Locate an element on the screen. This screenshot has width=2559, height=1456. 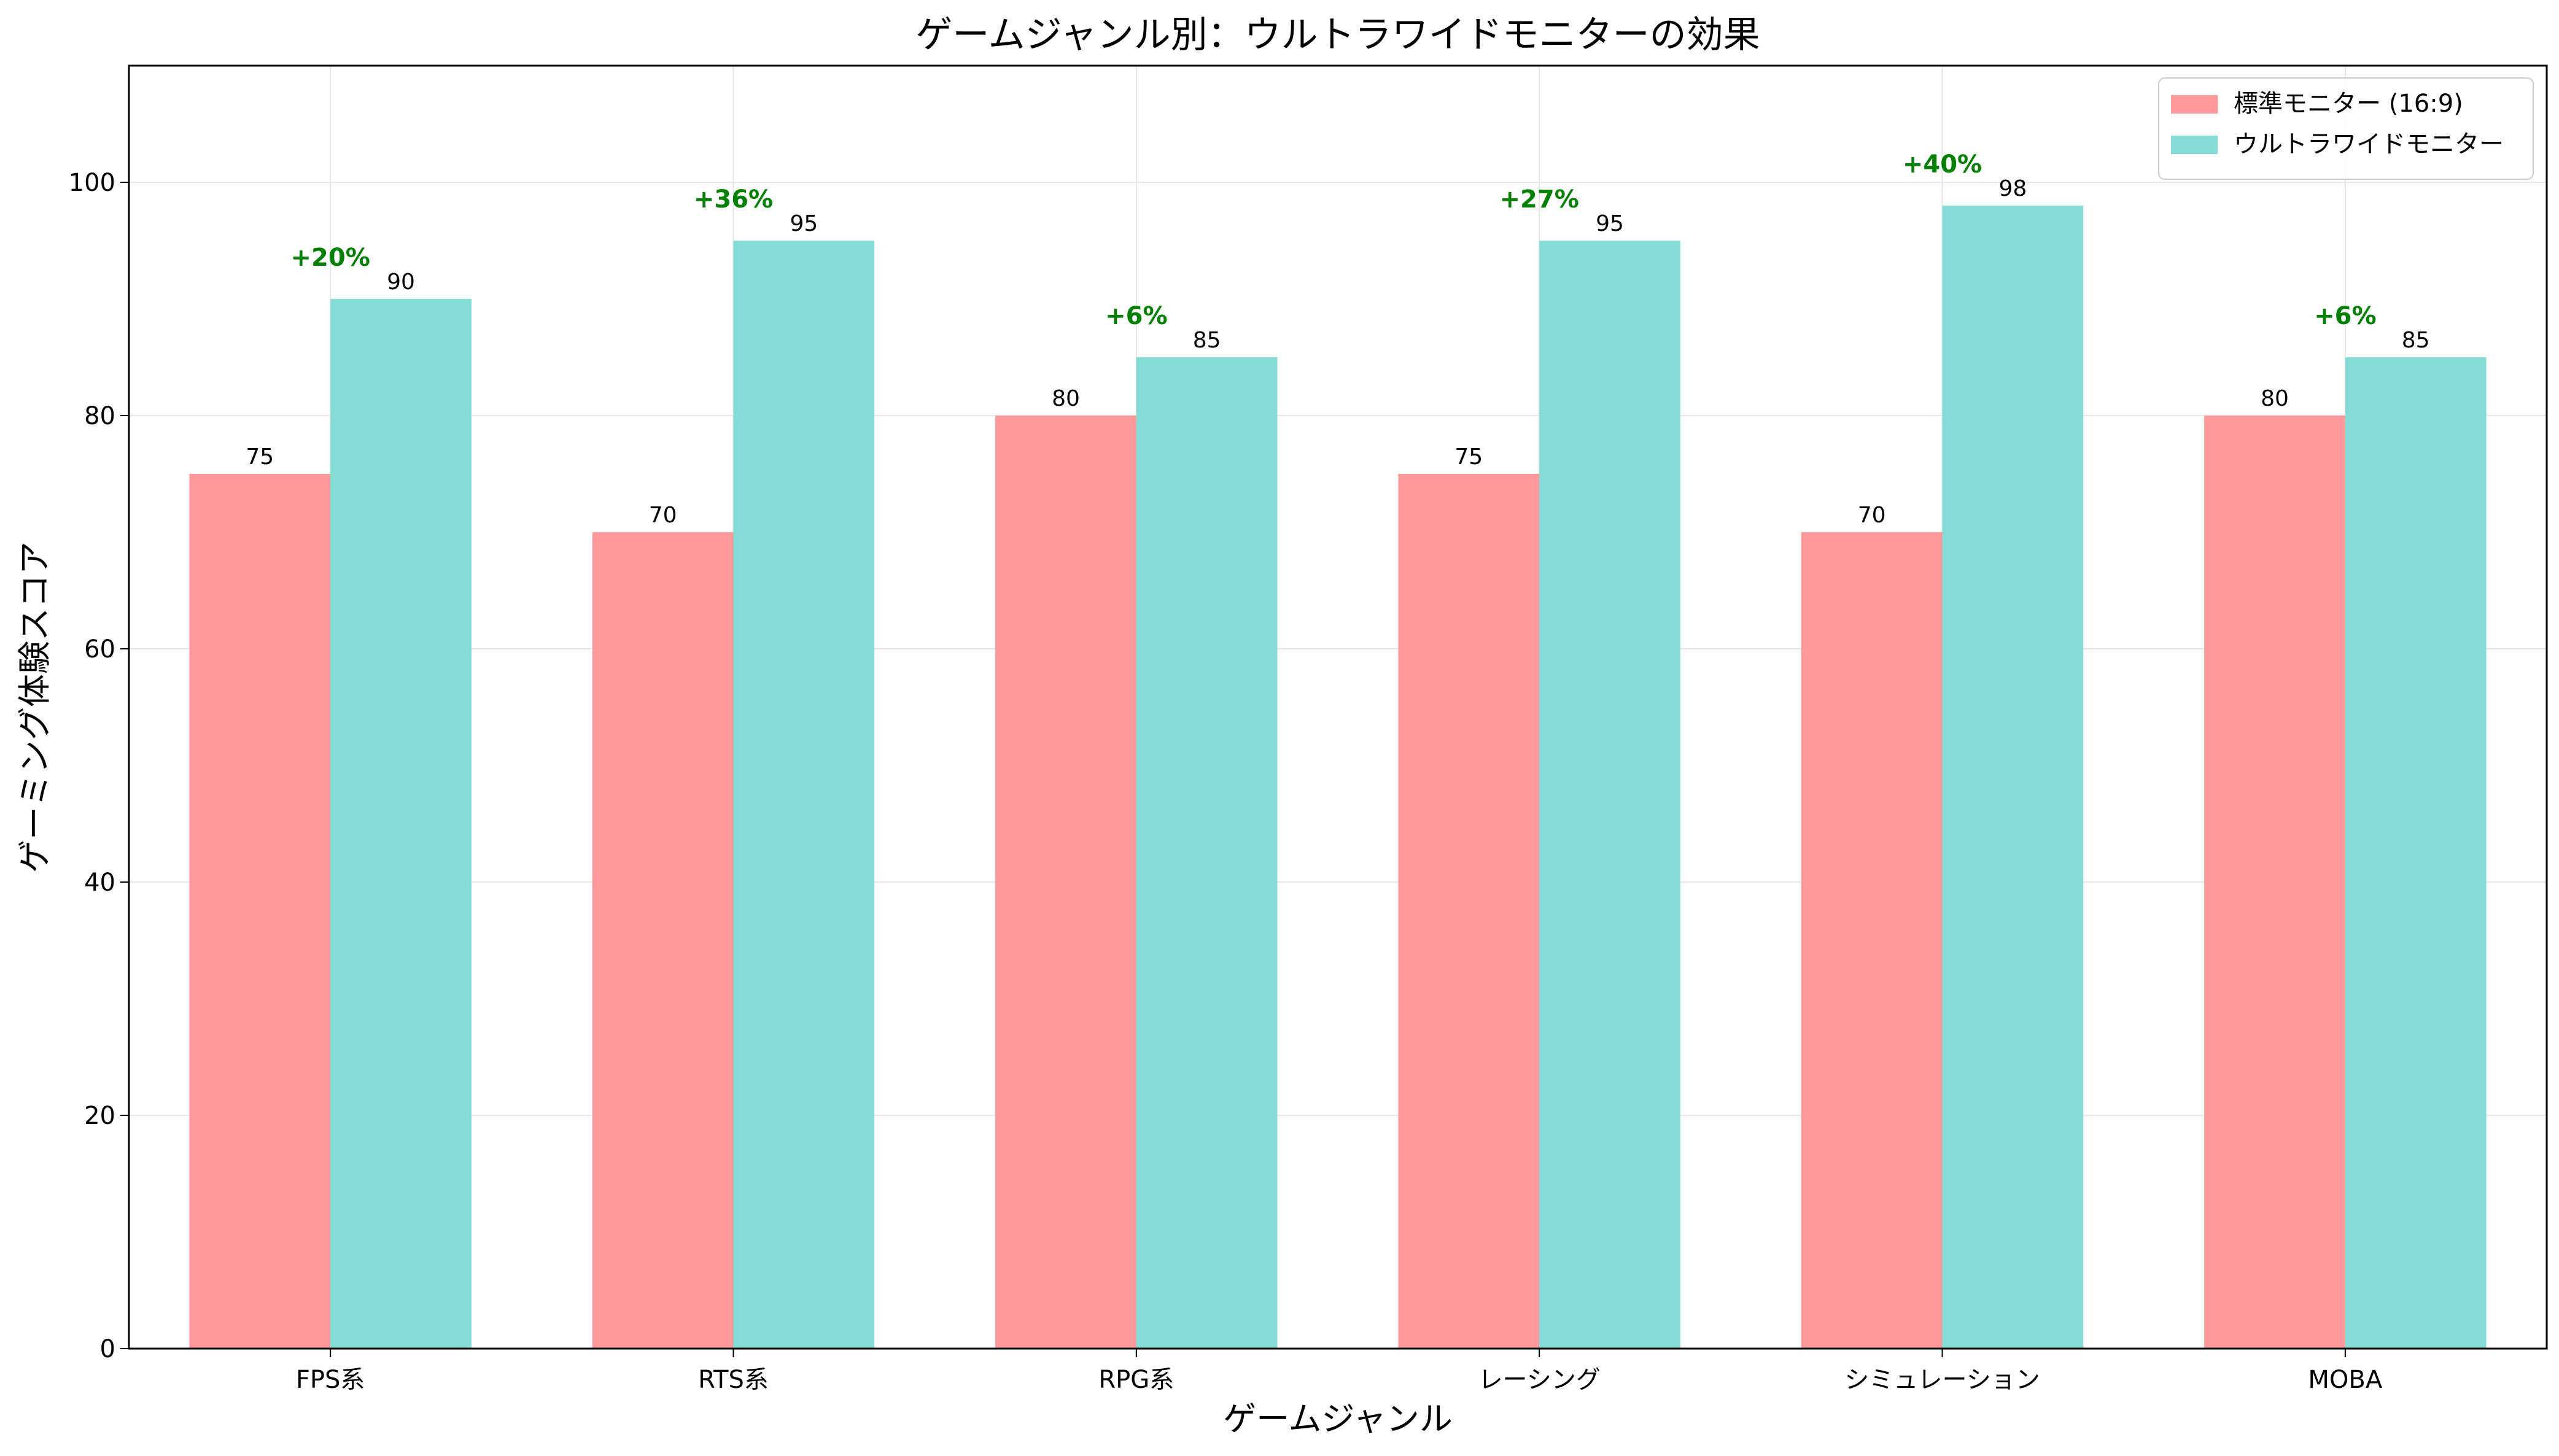
y-axis-title: ゲーミング体験スコア is located at coordinates (34, 707).